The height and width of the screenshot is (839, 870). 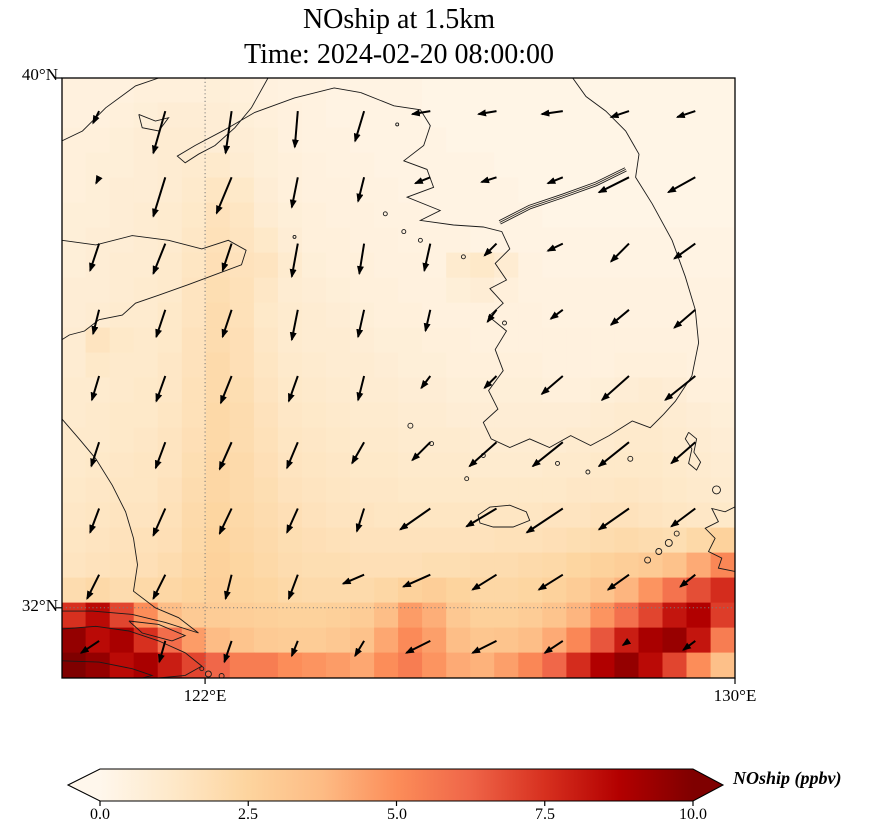 I want to click on colorbar-label: NOship (ppbv), so click(x=787, y=778).